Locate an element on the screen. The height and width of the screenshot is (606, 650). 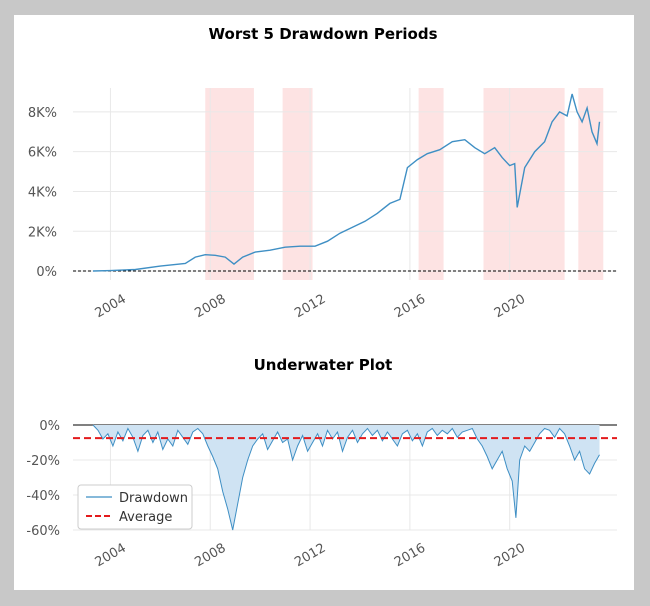
chart1-x-ticks: 2004 2008 2012 2016 2020 is located at coordinates (310, 307).